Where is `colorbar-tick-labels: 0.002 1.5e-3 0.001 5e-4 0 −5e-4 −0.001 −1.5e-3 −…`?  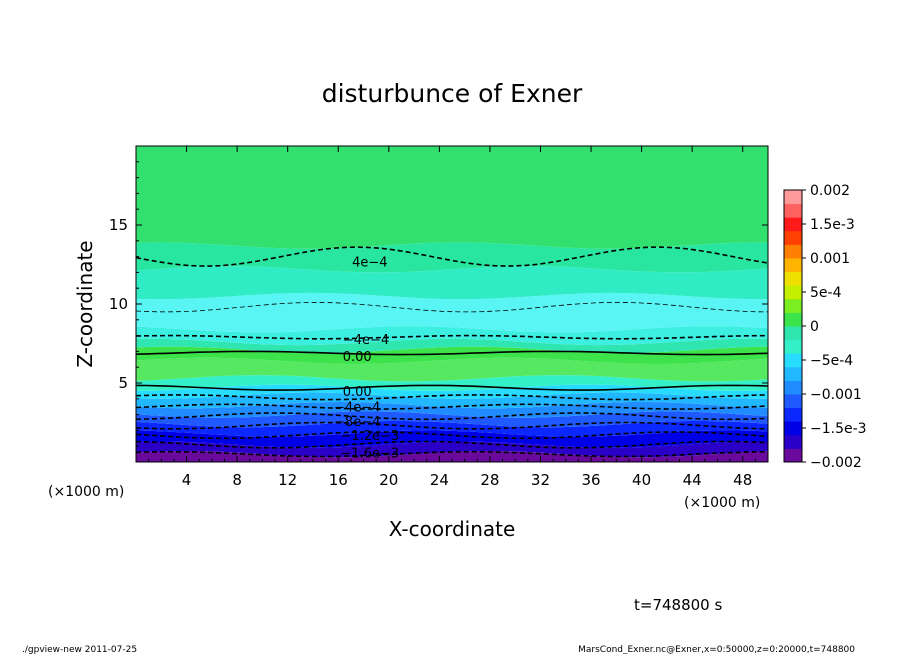 colorbar-tick-labels: 0.002 1.5e-3 0.001 5e-4 0 −5e-4 −0.001 −1.5e-3 −… is located at coordinates (834, 327).